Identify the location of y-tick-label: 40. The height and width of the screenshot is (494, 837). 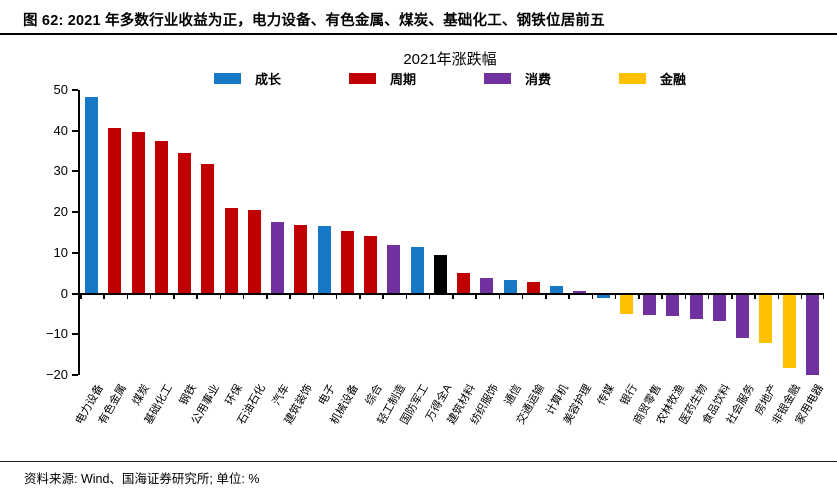
(60, 130).